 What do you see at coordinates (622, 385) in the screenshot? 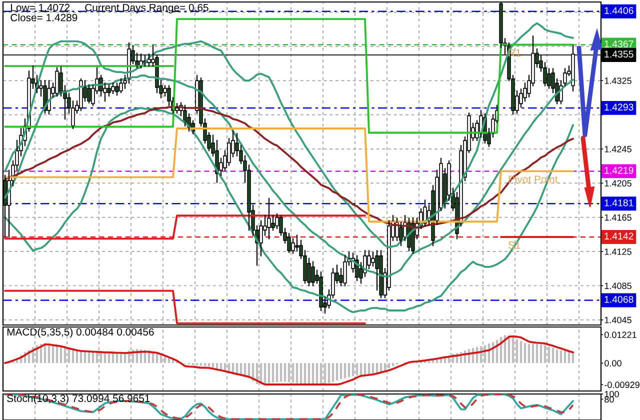
I see `y-tick-label: -0.00929` at bounding box center [622, 385].